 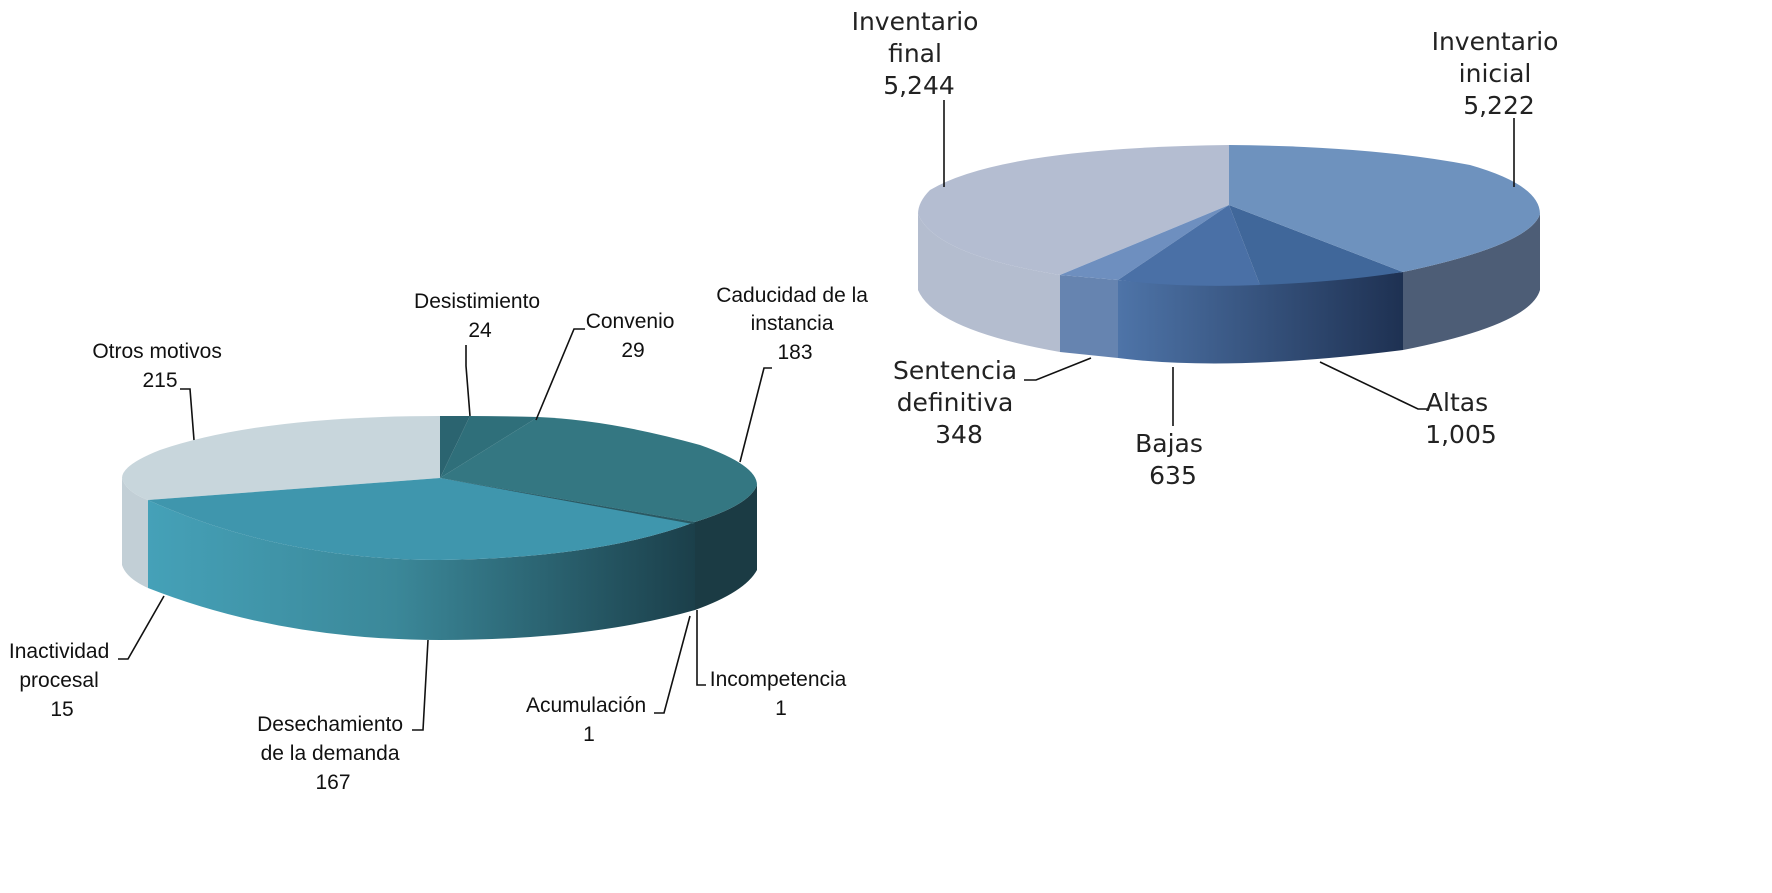 What do you see at coordinates (792, 323) in the screenshot?
I see `label-caducidad-name-line2: instancia` at bounding box center [792, 323].